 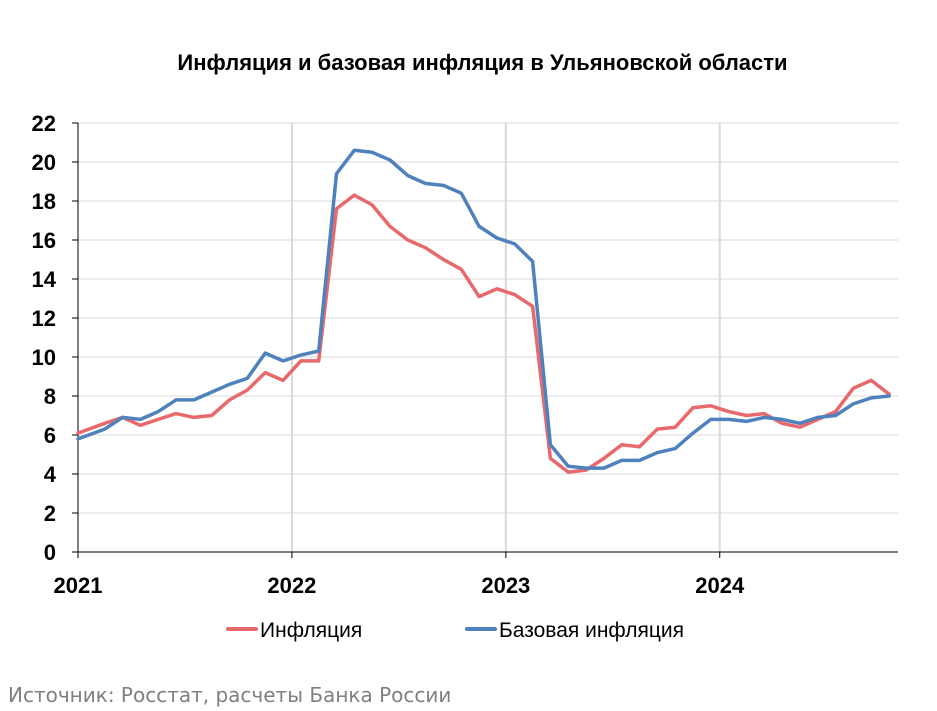 What do you see at coordinates (50, 474) in the screenshot?
I see `y-tick-label: 4` at bounding box center [50, 474].